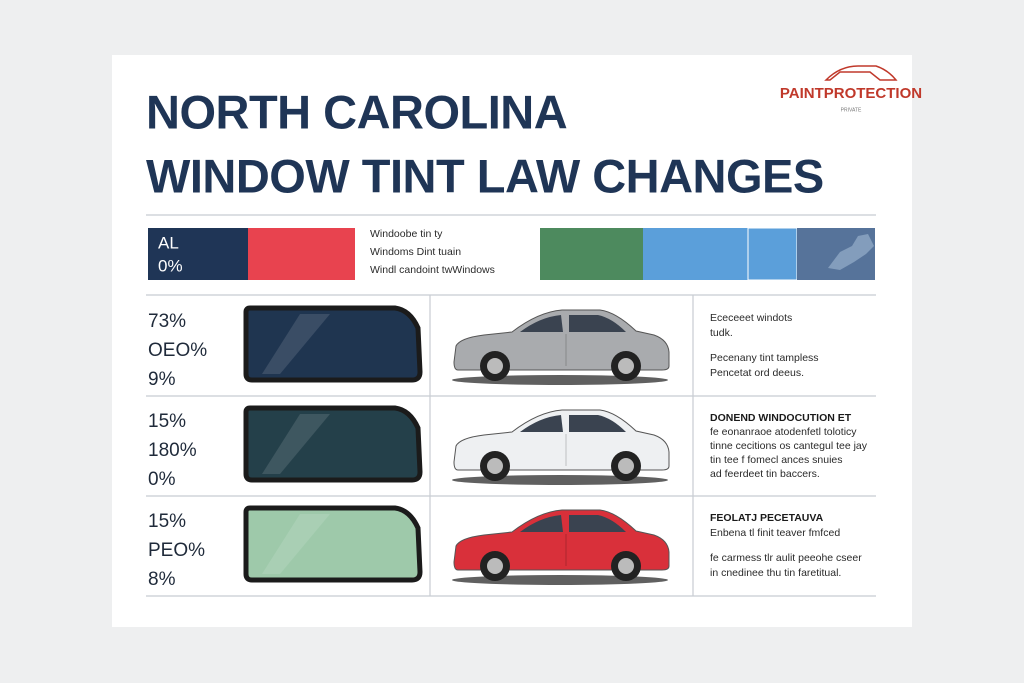  Describe the element at coordinates (162, 579) in the screenshot. I see `percentage: 8%` at that location.